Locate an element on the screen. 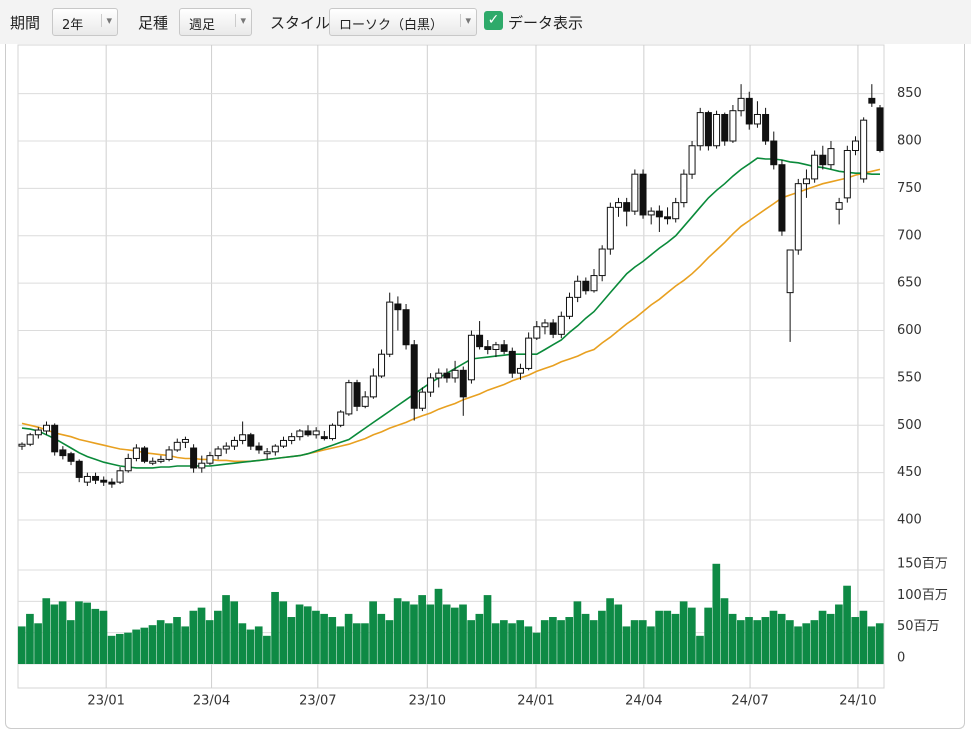 The width and height of the screenshot is (971, 735). style-value: ローソク（白黒） is located at coordinates (391, 25).